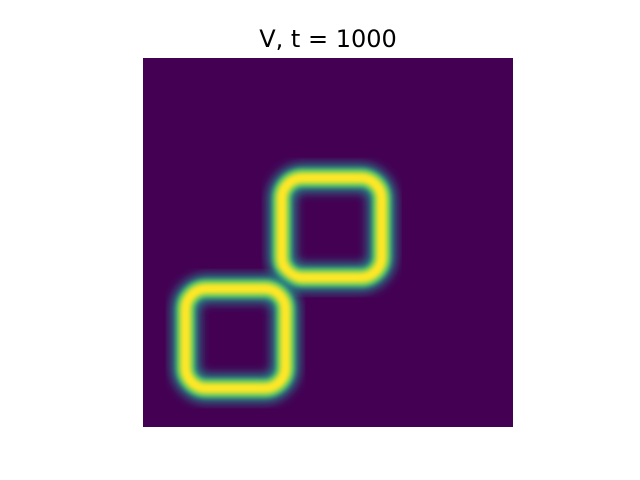 The height and width of the screenshot is (480, 640). Describe the element at coordinates (235, 338) in the screenshot. I see `lower-left-loop` at that location.